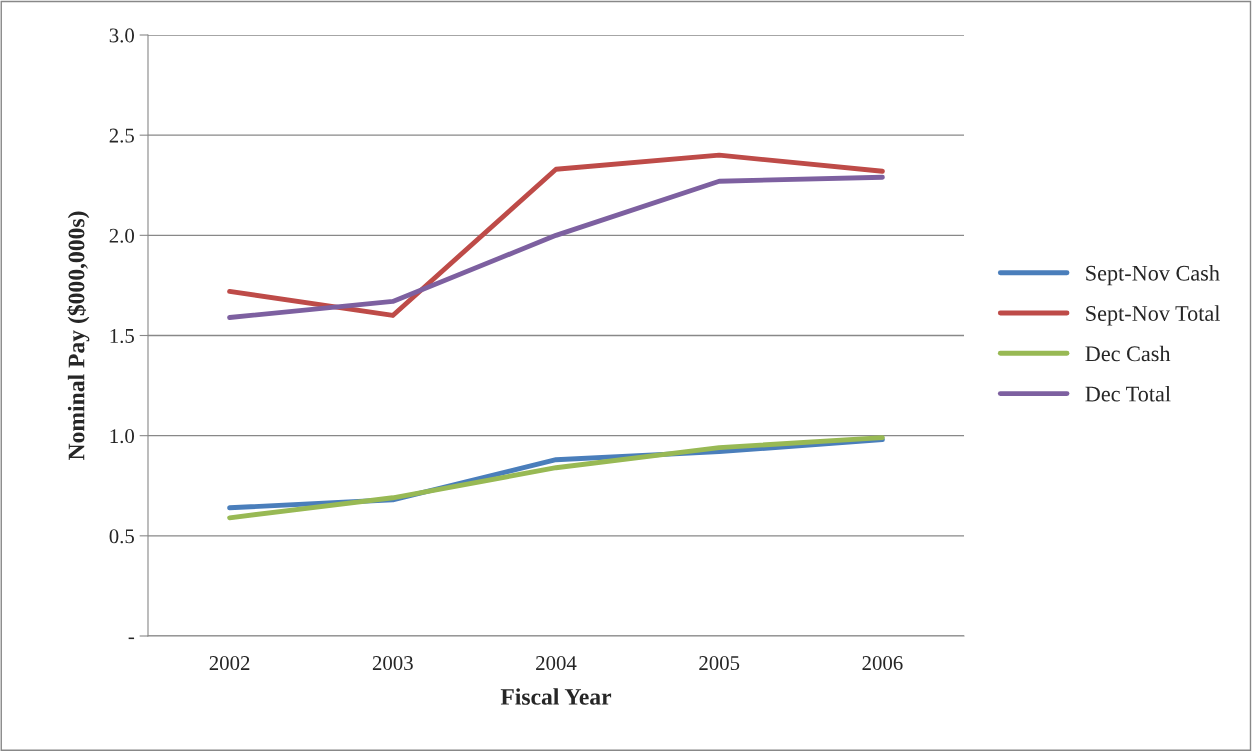 This screenshot has height=751, width=1253. I want to click on x-tick-label: 2003, so click(392, 663).